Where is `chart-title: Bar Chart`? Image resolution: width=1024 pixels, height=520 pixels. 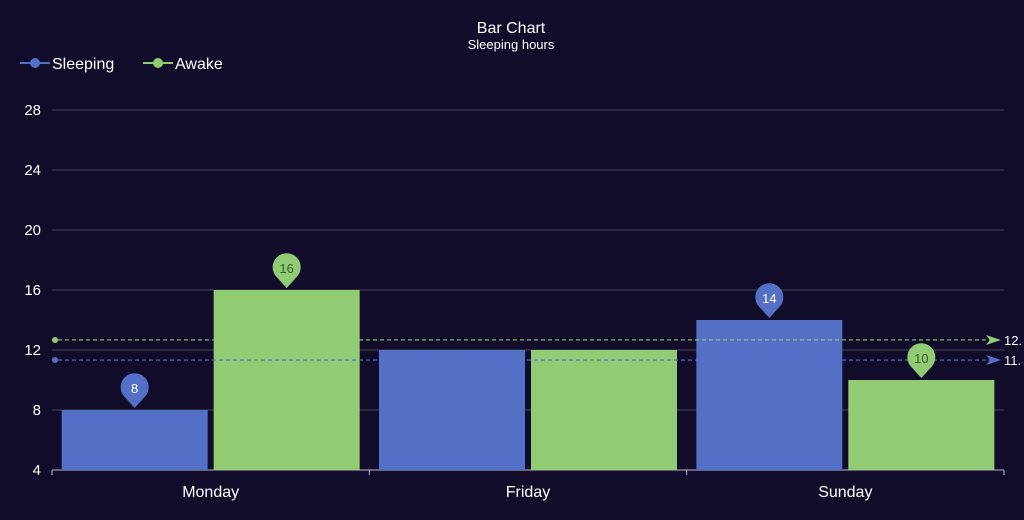
chart-title: Bar Chart is located at coordinates (511, 28).